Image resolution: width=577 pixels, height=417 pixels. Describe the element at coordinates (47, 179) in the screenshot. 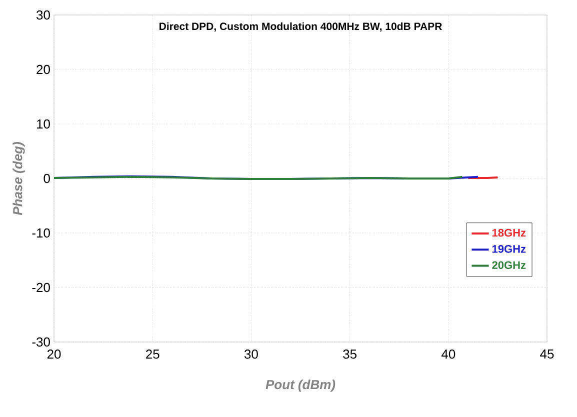

I see `y-tick-label: 0` at that location.